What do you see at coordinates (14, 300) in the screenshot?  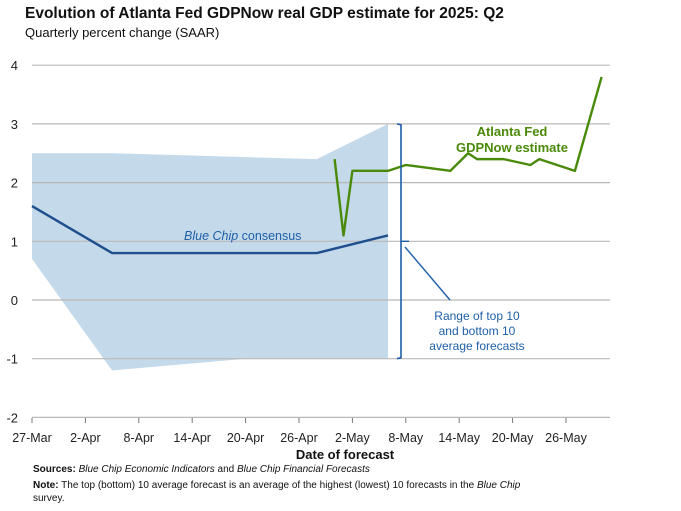 I see `y-tick-label: 0` at bounding box center [14, 300].